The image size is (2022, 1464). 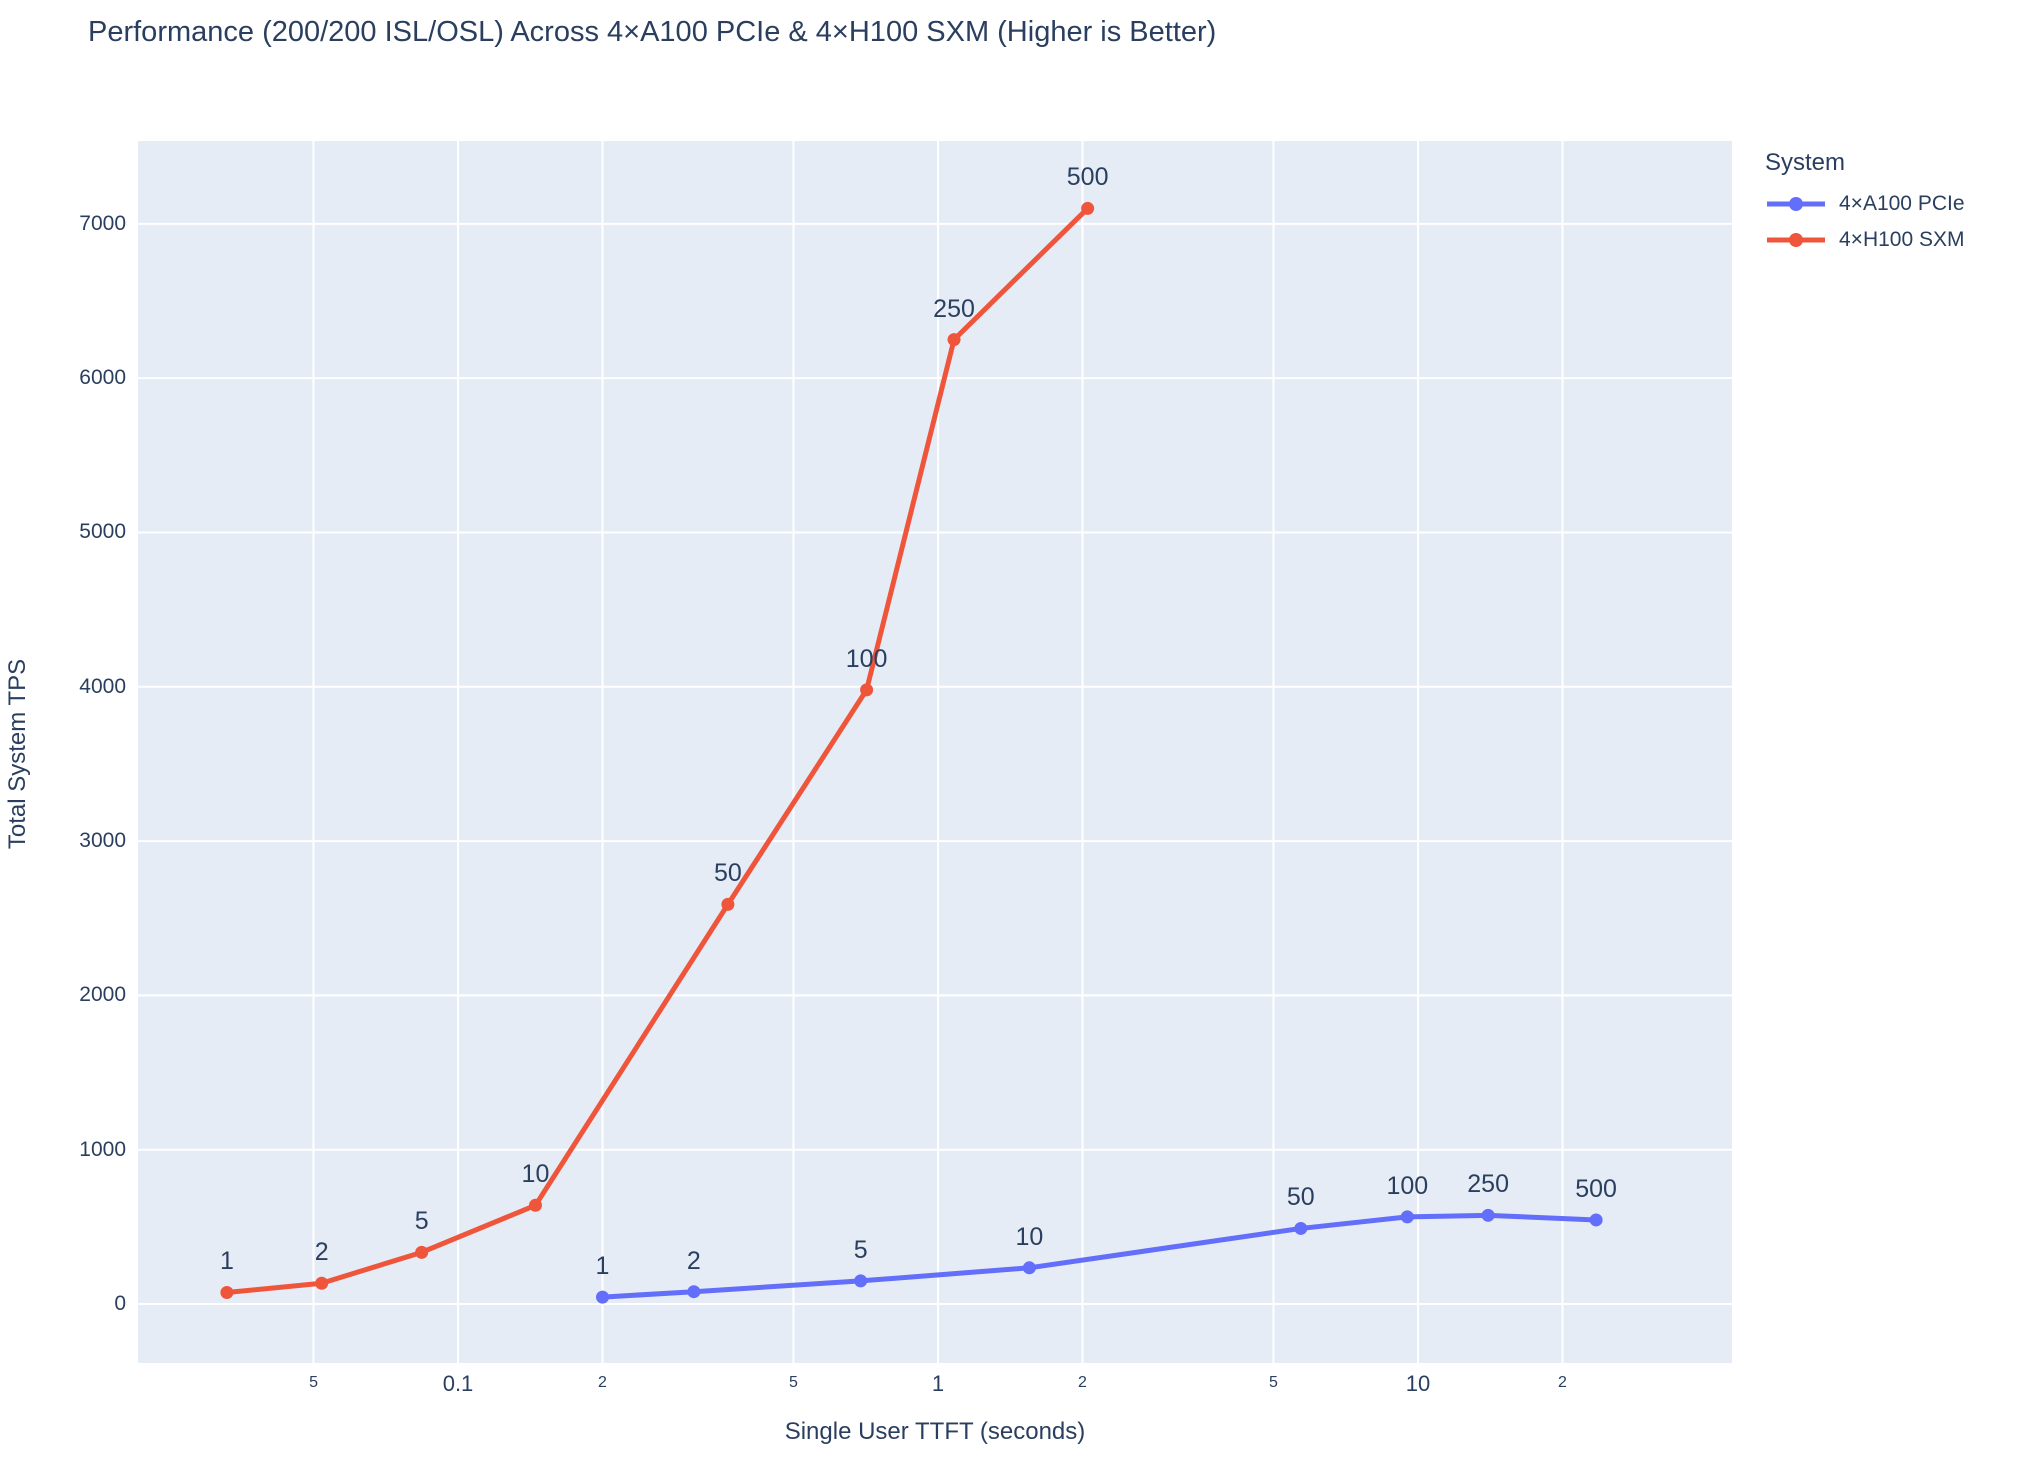 I want to click on x-axis-title: Single User TTFT (seconds), so click(x=935, y=1431).